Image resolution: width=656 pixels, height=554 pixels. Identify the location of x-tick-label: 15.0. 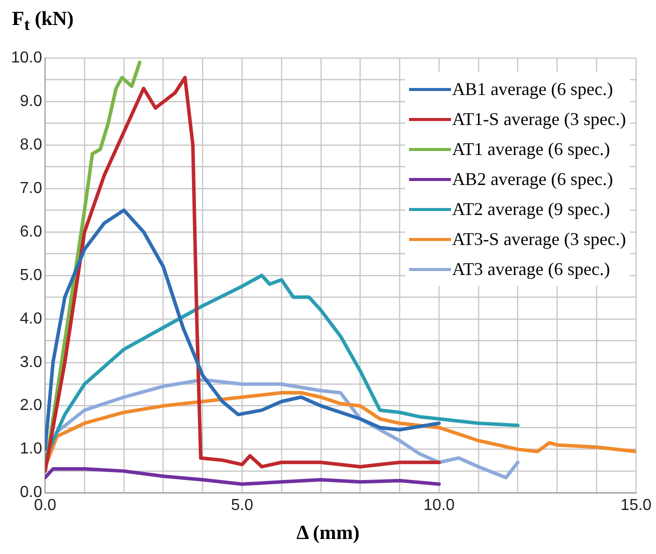
(636, 505).